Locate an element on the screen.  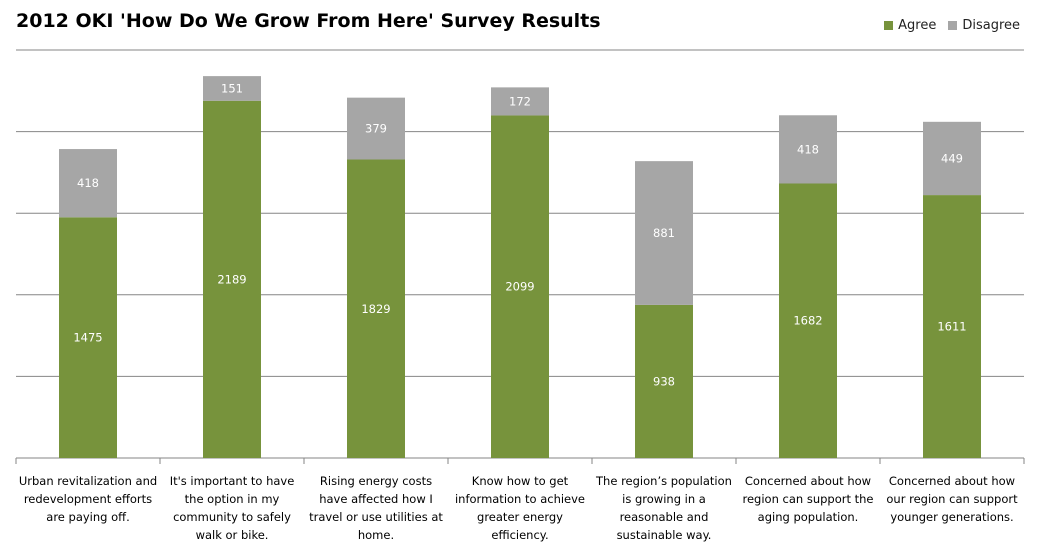
data-label-disagree-3: 379 is located at coordinates (376, 129).